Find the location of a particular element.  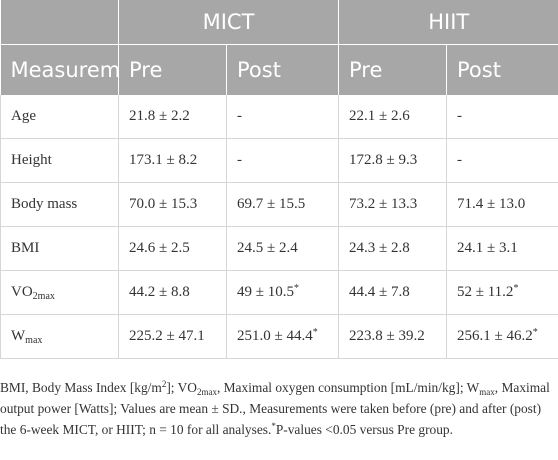

cell-value: 24.1 ± 3.1 is located at coordinates (487, 248).